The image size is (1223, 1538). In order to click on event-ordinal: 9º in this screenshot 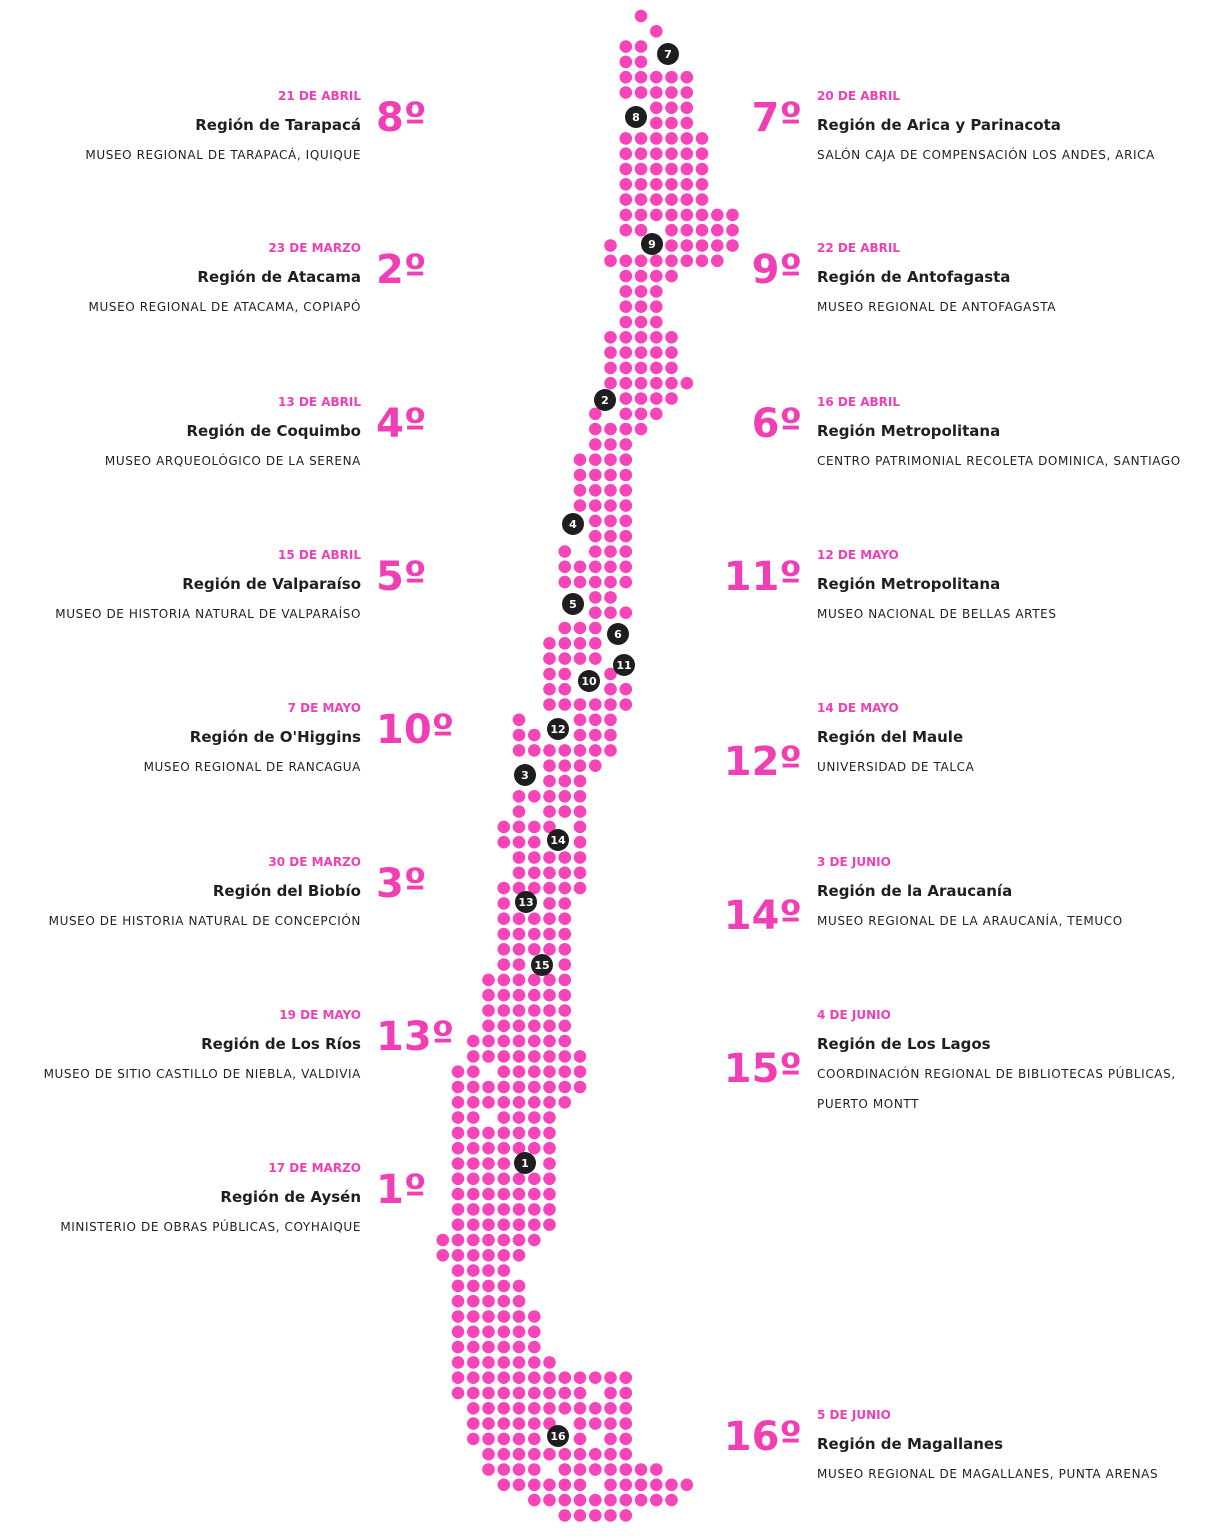, I will do `click(776, 270)`.